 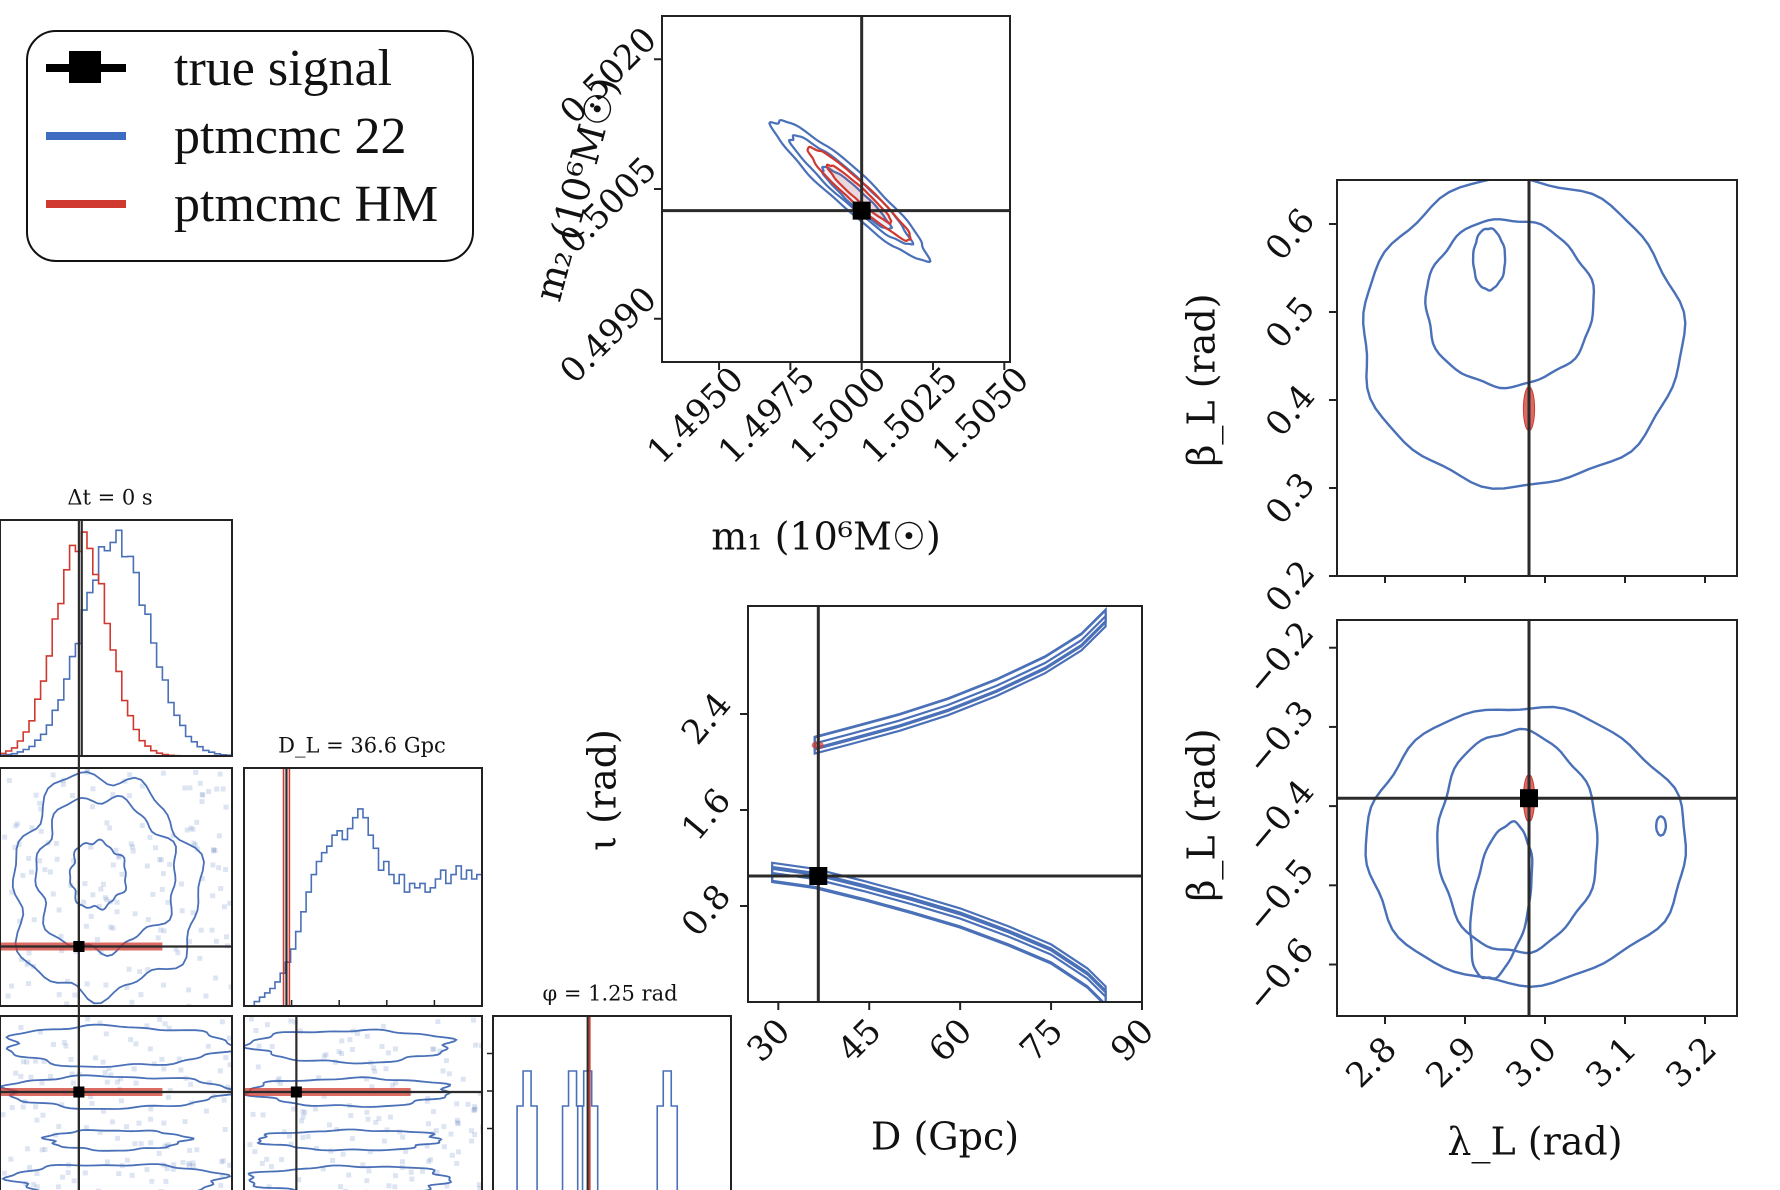 I want to click on x-tick-label: 45, so click(x=859, y=1040).